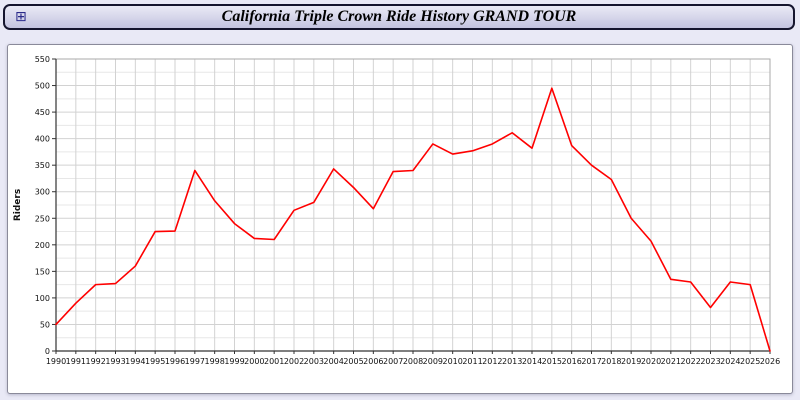 The height and width of the screenshot is (400, 800). Describe the element at coordinates (452, 361) in the screenshot. I see `svg-text: 2010` at that location.